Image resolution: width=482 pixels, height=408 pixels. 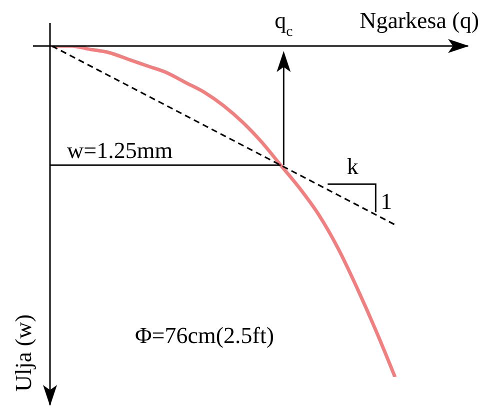 I want to click on y-axis-title: Ulja (w), so click(x=23, y=353).